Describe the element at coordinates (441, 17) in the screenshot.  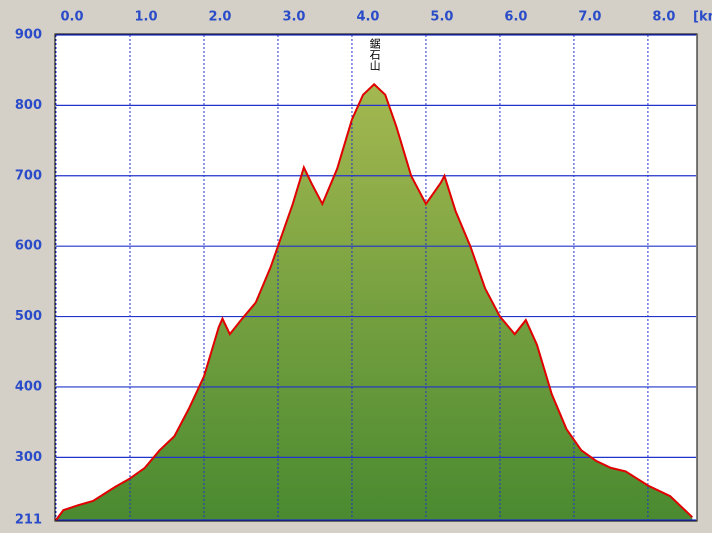
I see `x-tick-label: 5.0` at that location.